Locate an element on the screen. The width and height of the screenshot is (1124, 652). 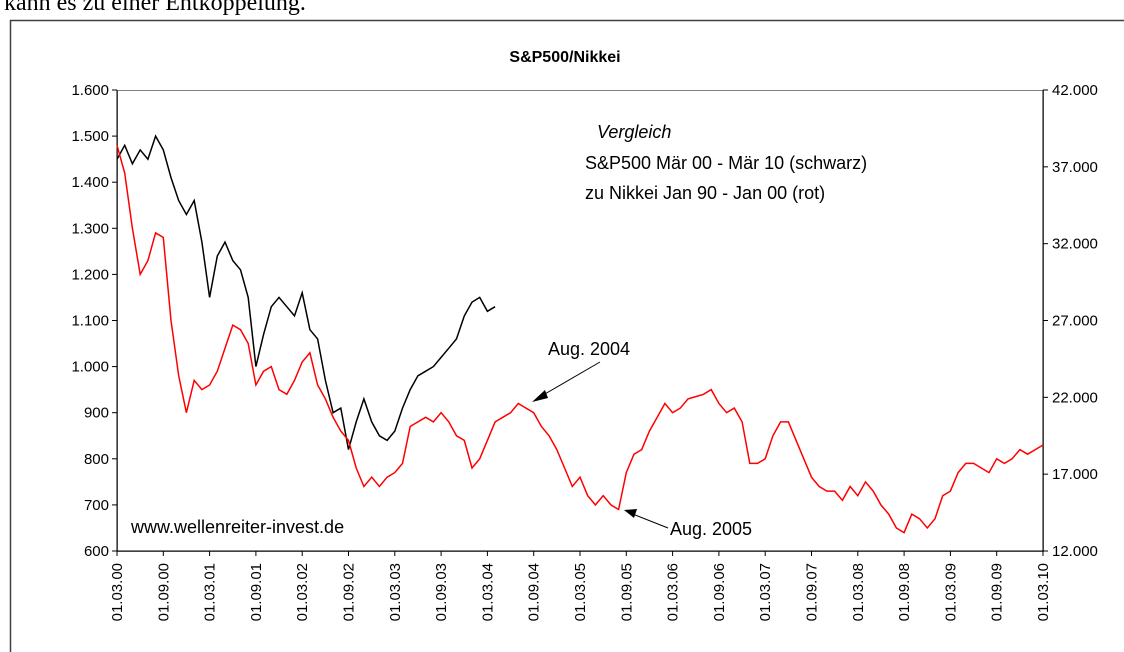
x-tick-label: 01.03.00 is located at coordinates (117, 592).